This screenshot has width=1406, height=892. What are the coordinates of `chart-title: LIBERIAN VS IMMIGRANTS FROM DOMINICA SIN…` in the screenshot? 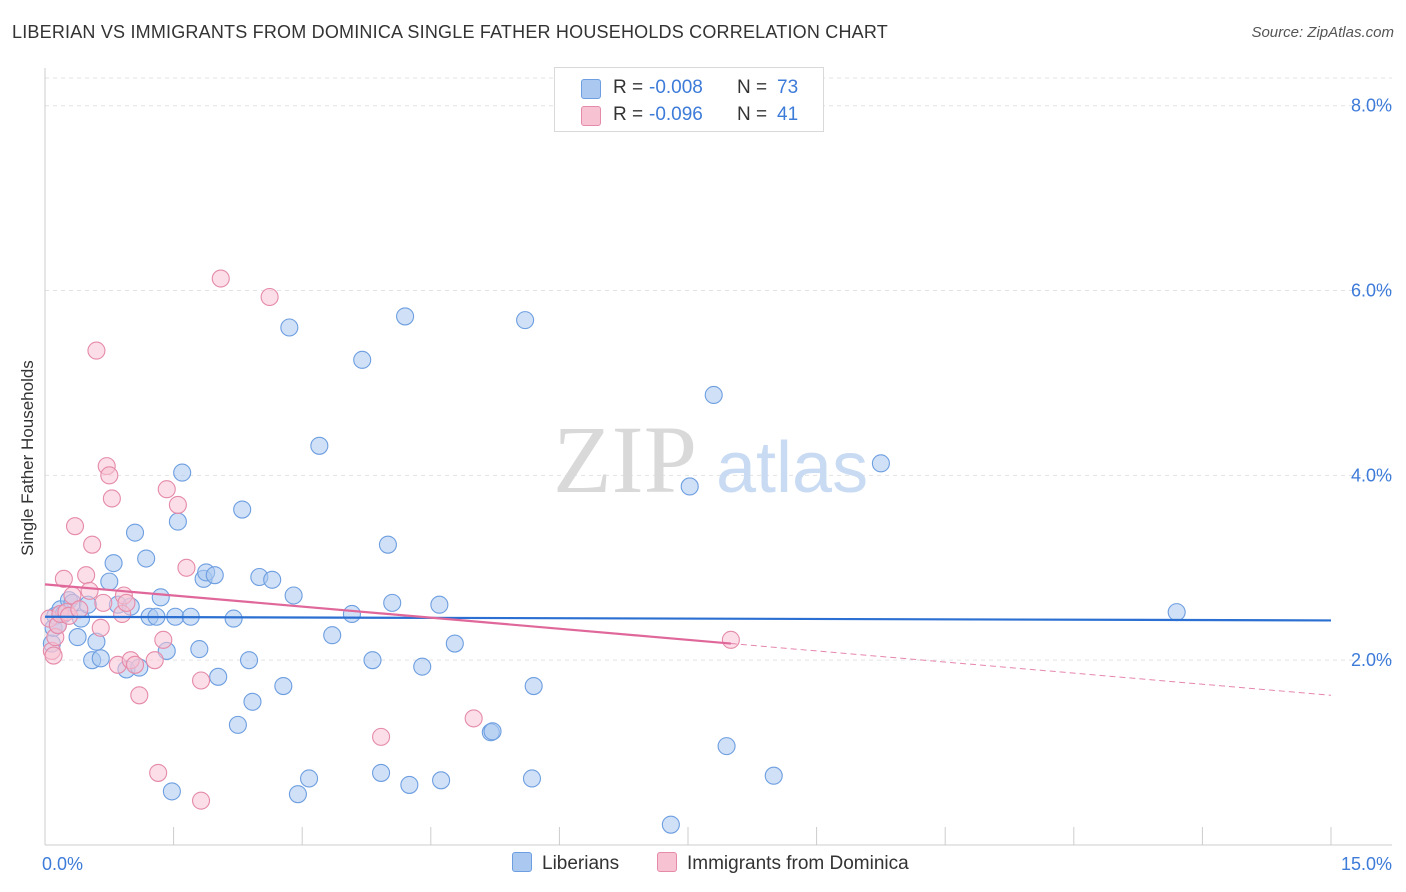 It's located at (450, 32).